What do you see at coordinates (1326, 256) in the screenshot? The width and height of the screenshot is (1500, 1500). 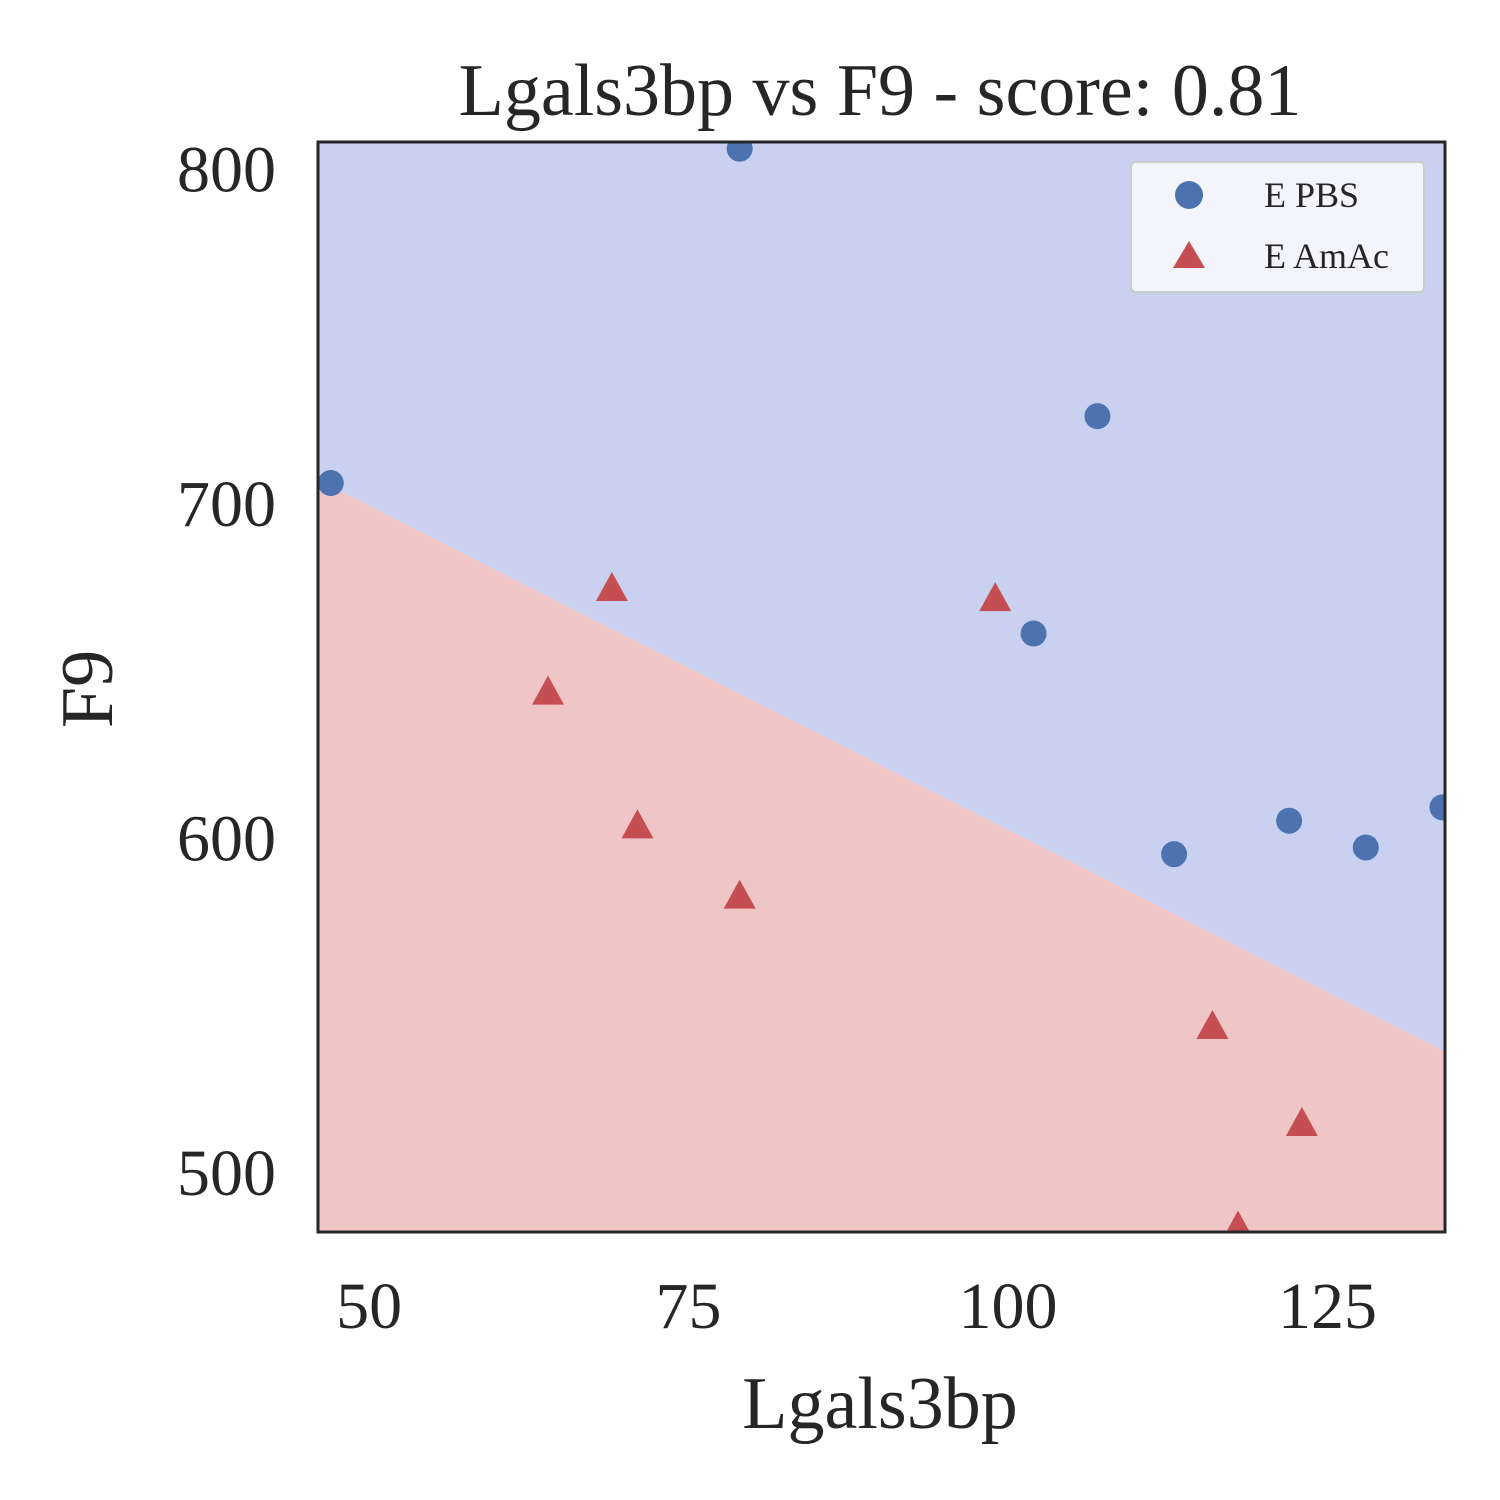 I see `legend-label-e-amac: E AmAc` at bounding box center [1326, 256].